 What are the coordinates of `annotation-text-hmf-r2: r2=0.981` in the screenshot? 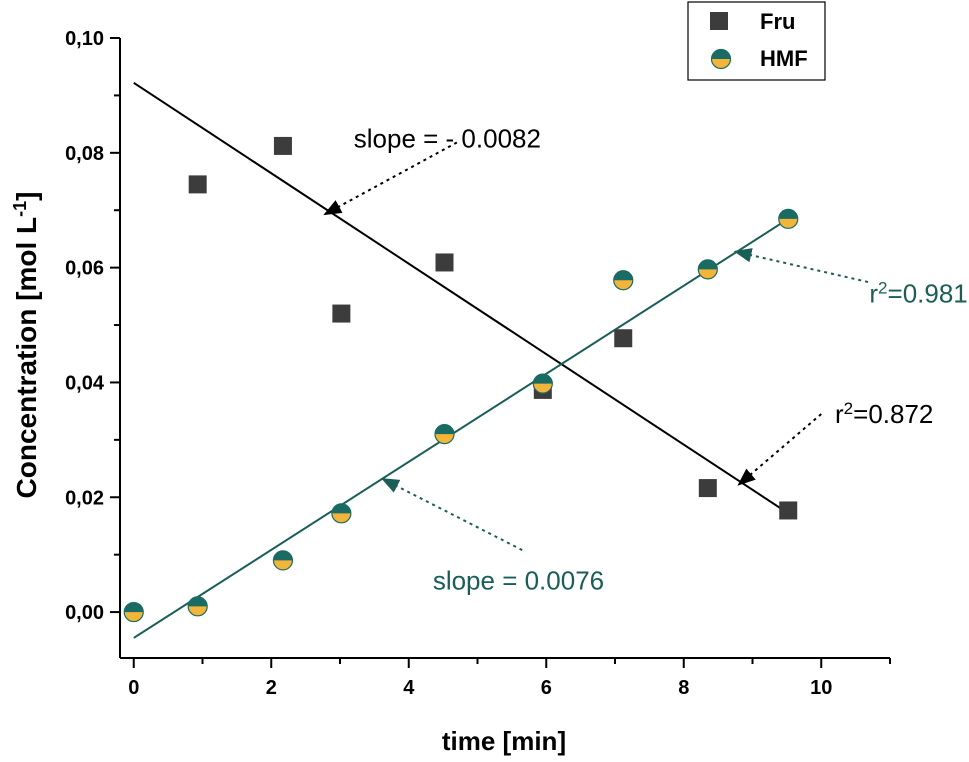 It's located at (918, 293).